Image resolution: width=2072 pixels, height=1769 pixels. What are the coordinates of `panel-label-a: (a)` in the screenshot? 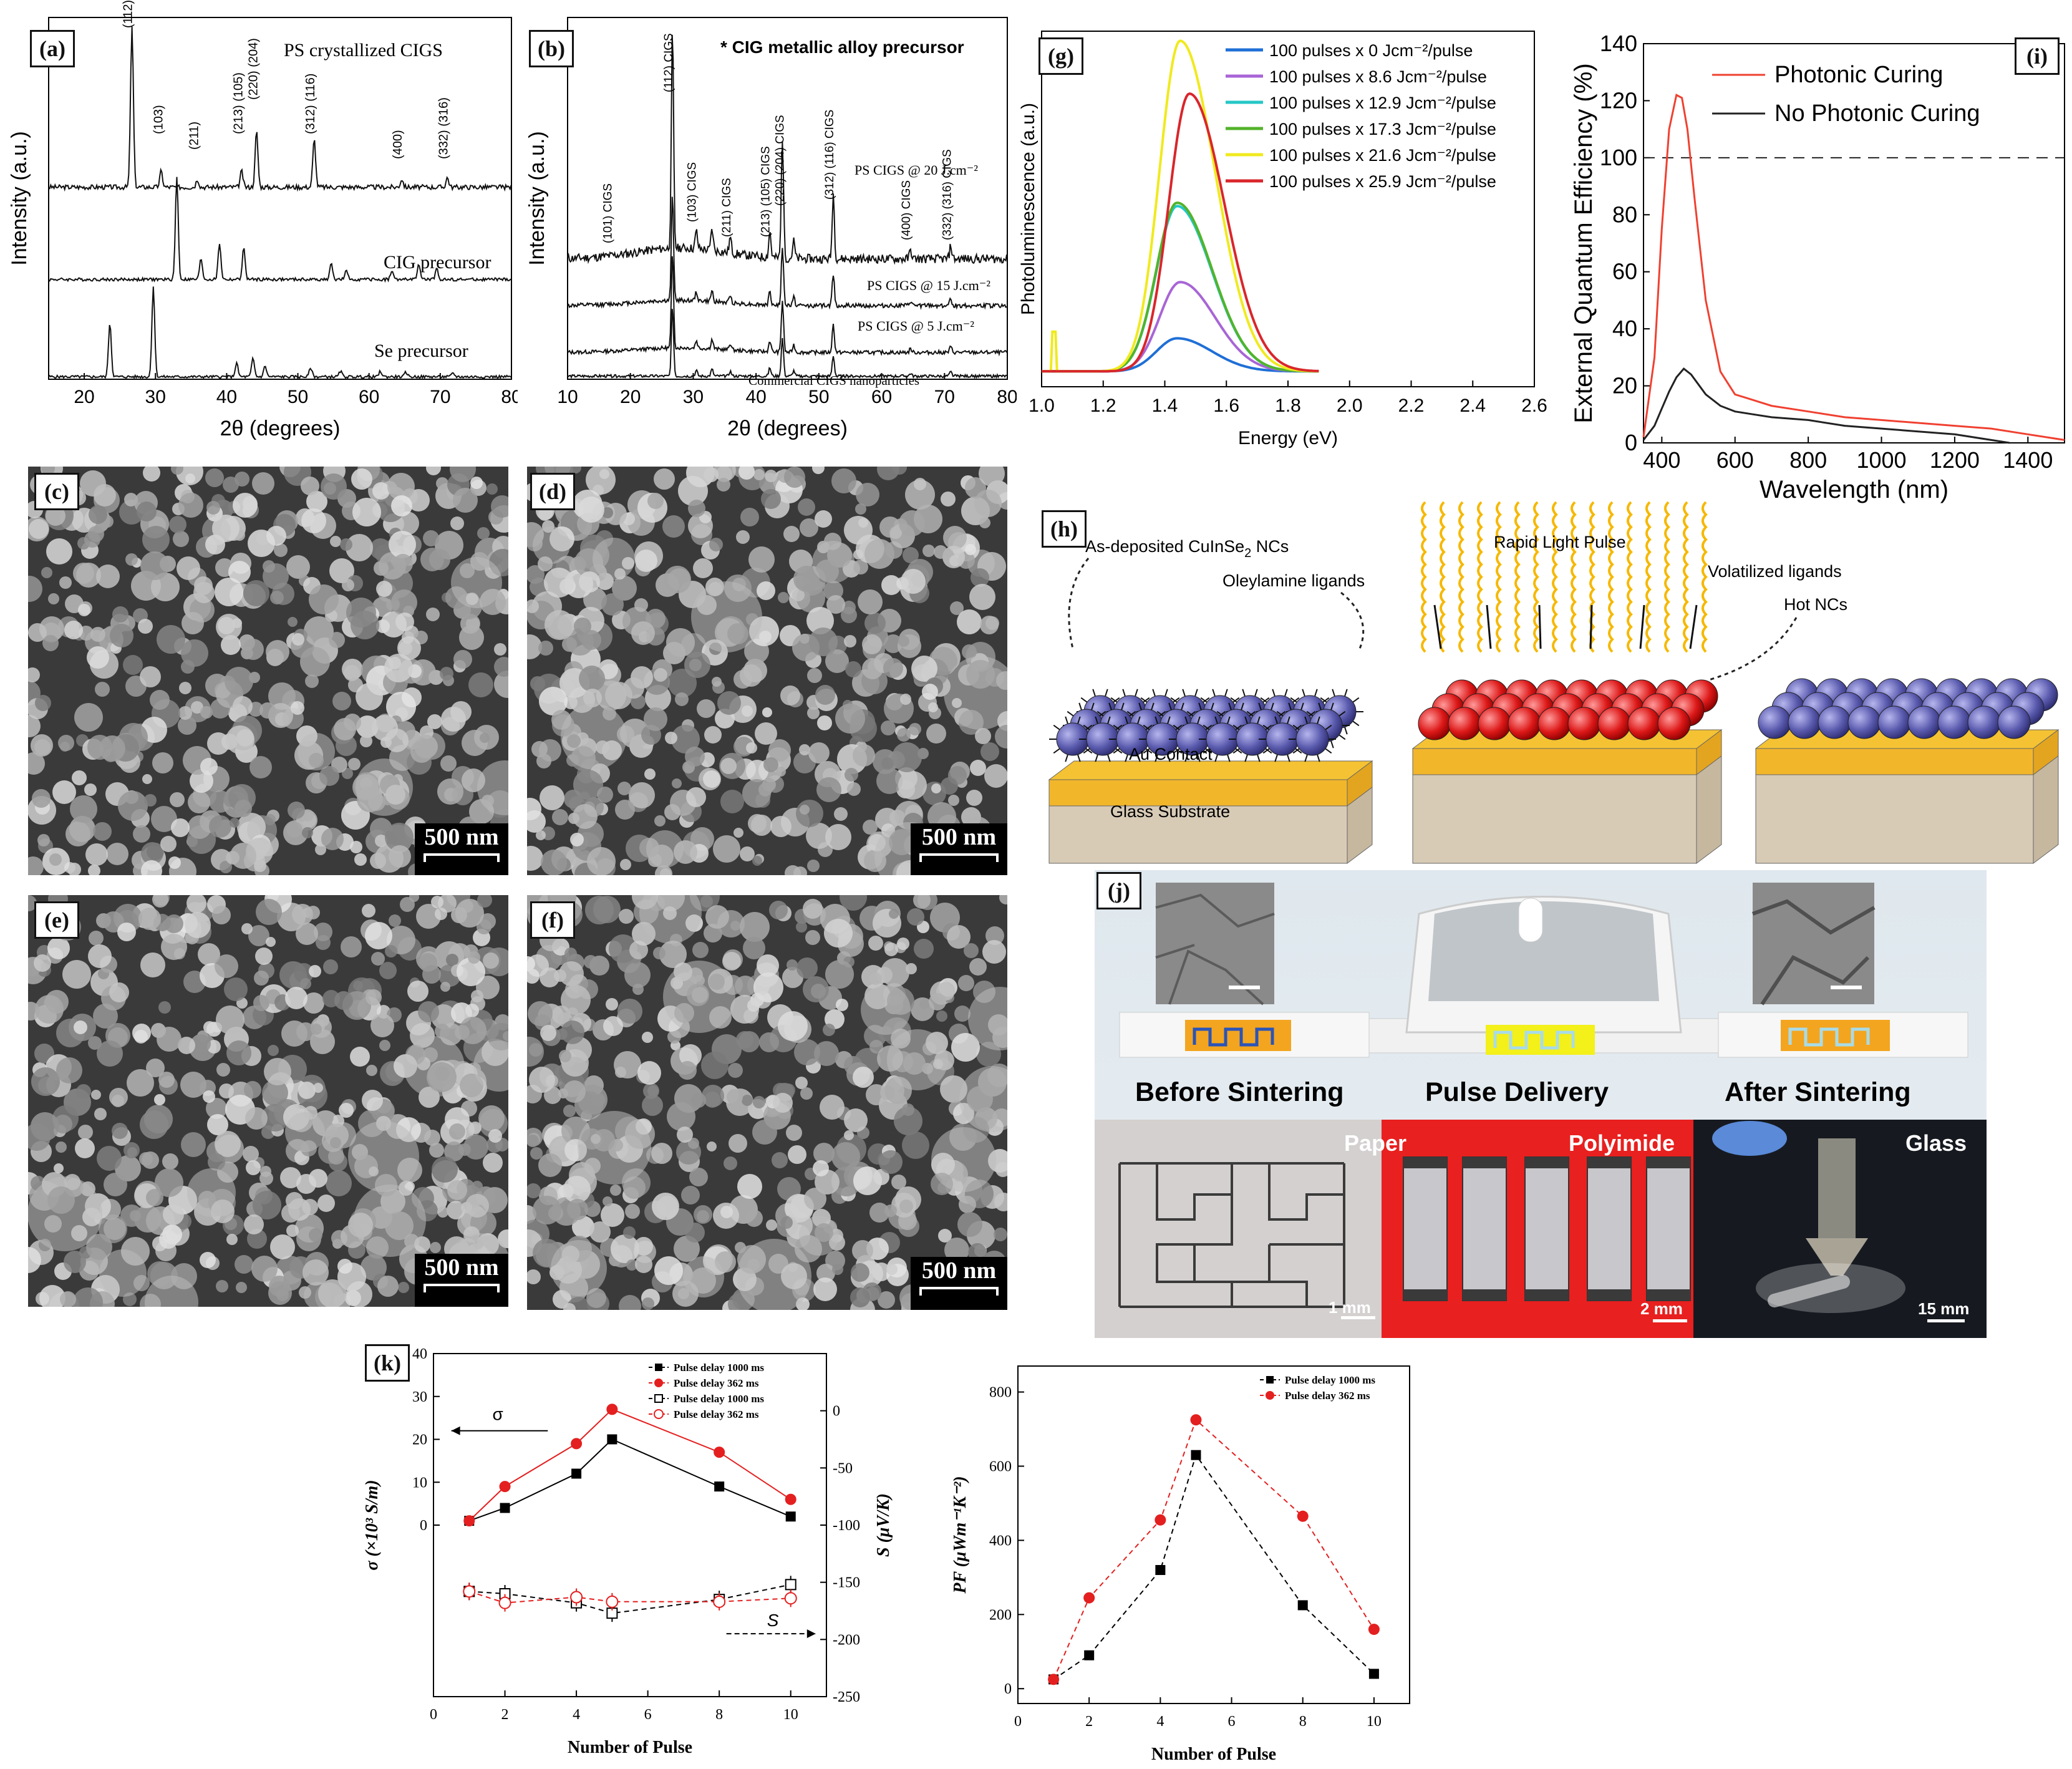 It's located at (53, 48).